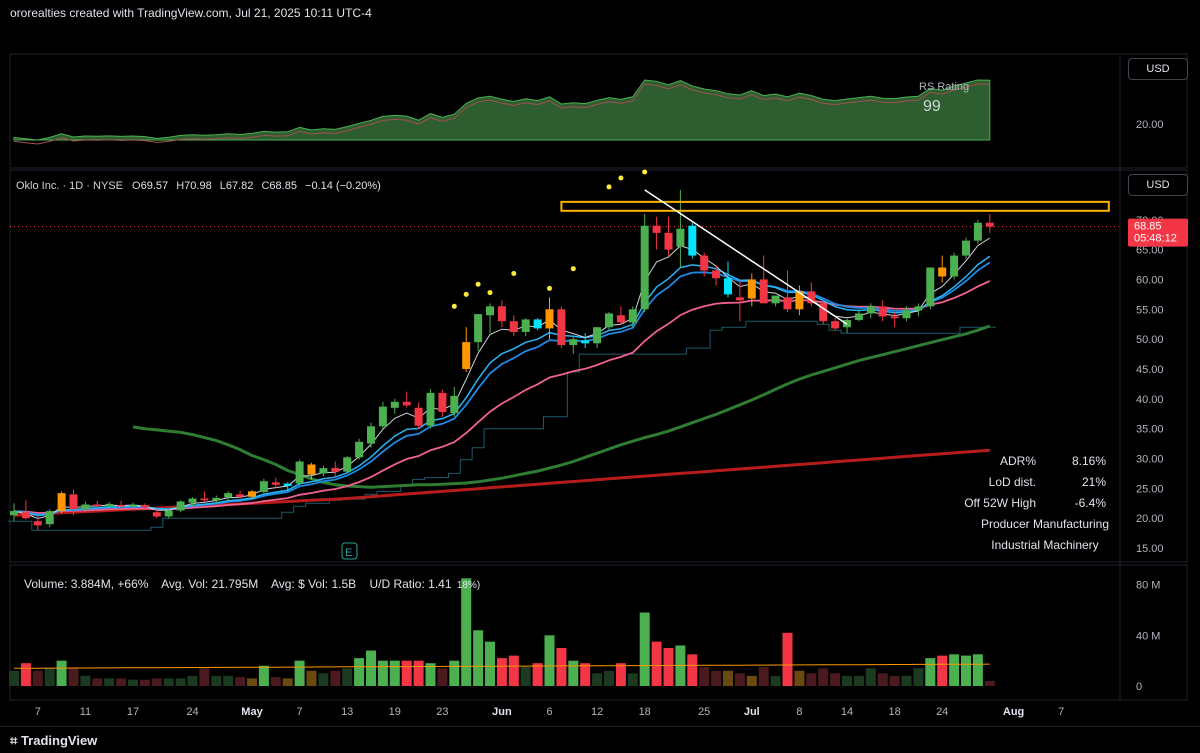 The width and height of the screenshot is (1200, 753). Describe the element at coordinates (209, 584) in the screenshot. I see `avg-volume: Avg. Vol: 21.795M` at that location.